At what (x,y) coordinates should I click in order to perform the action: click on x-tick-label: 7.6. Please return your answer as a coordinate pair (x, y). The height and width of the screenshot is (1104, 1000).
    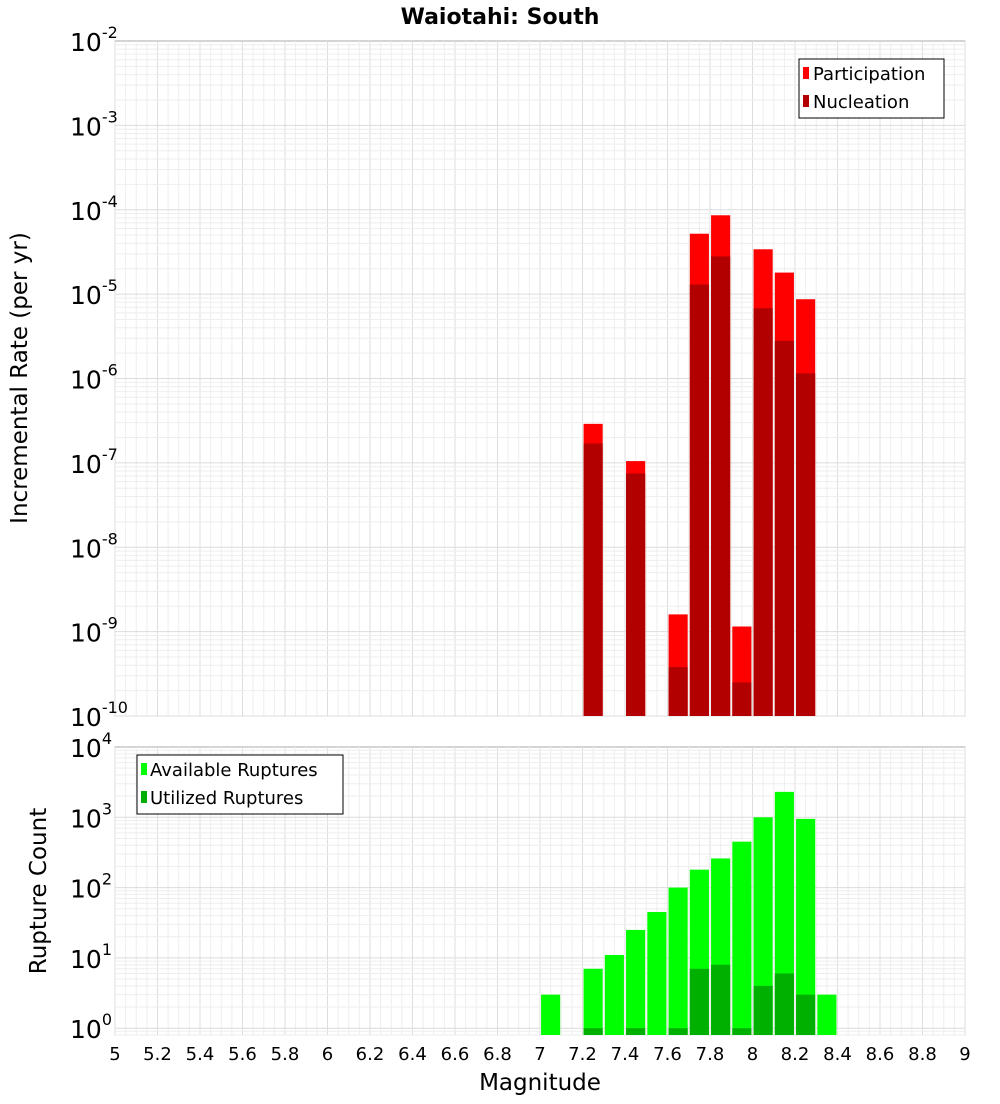
    Looking at the image, I should click on (667, 1054).